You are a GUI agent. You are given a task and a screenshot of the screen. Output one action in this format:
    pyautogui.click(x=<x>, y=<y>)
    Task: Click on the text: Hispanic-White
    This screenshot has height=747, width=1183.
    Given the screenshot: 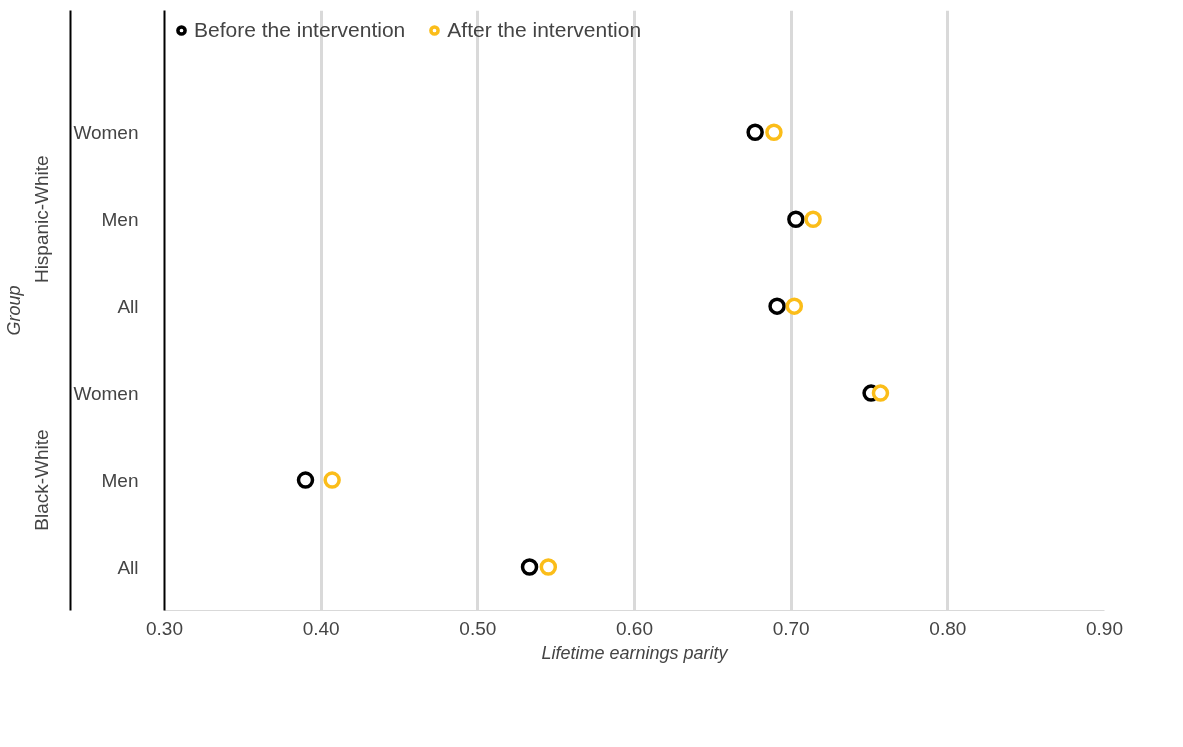 What is the action you would take?
    pyautogui.click(x=42, y=219)
    